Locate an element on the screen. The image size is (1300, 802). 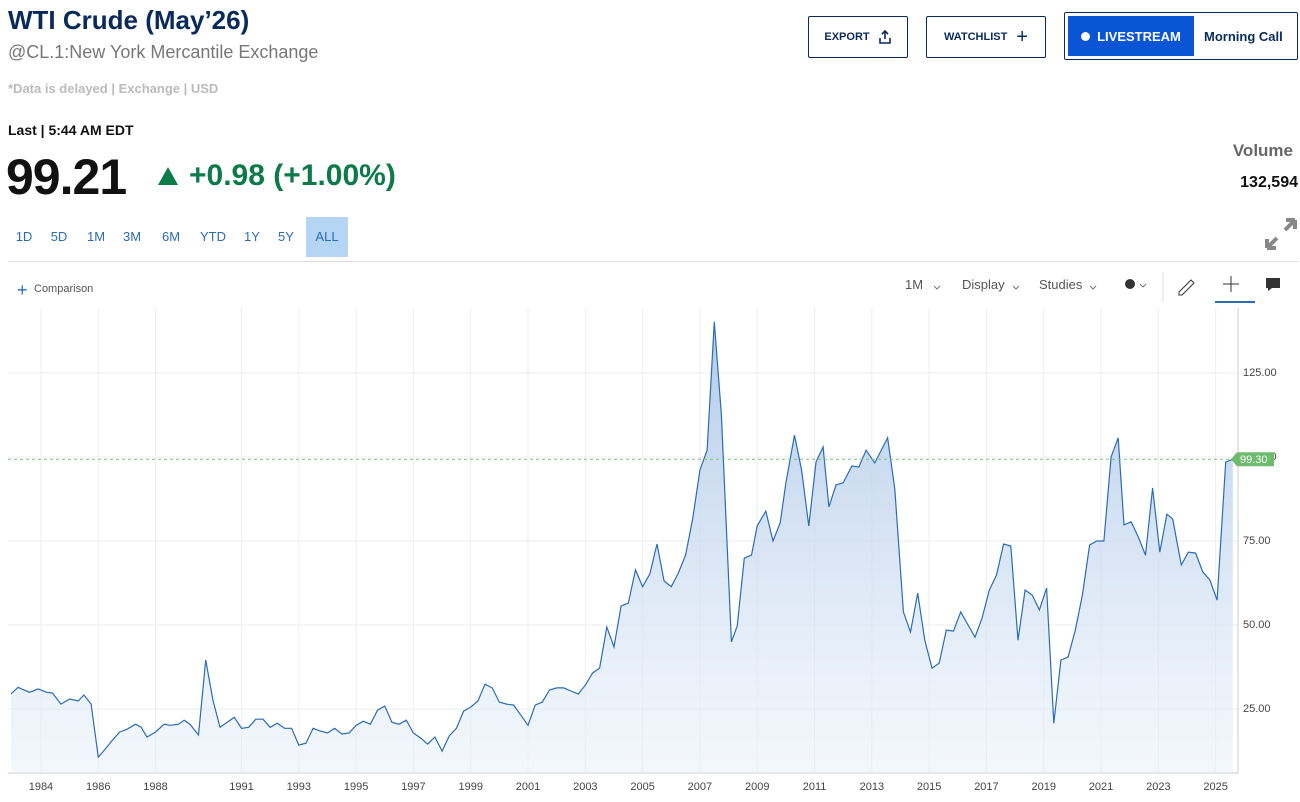
title: WTI Crude (May’26) is located at coordinates (129, 20).